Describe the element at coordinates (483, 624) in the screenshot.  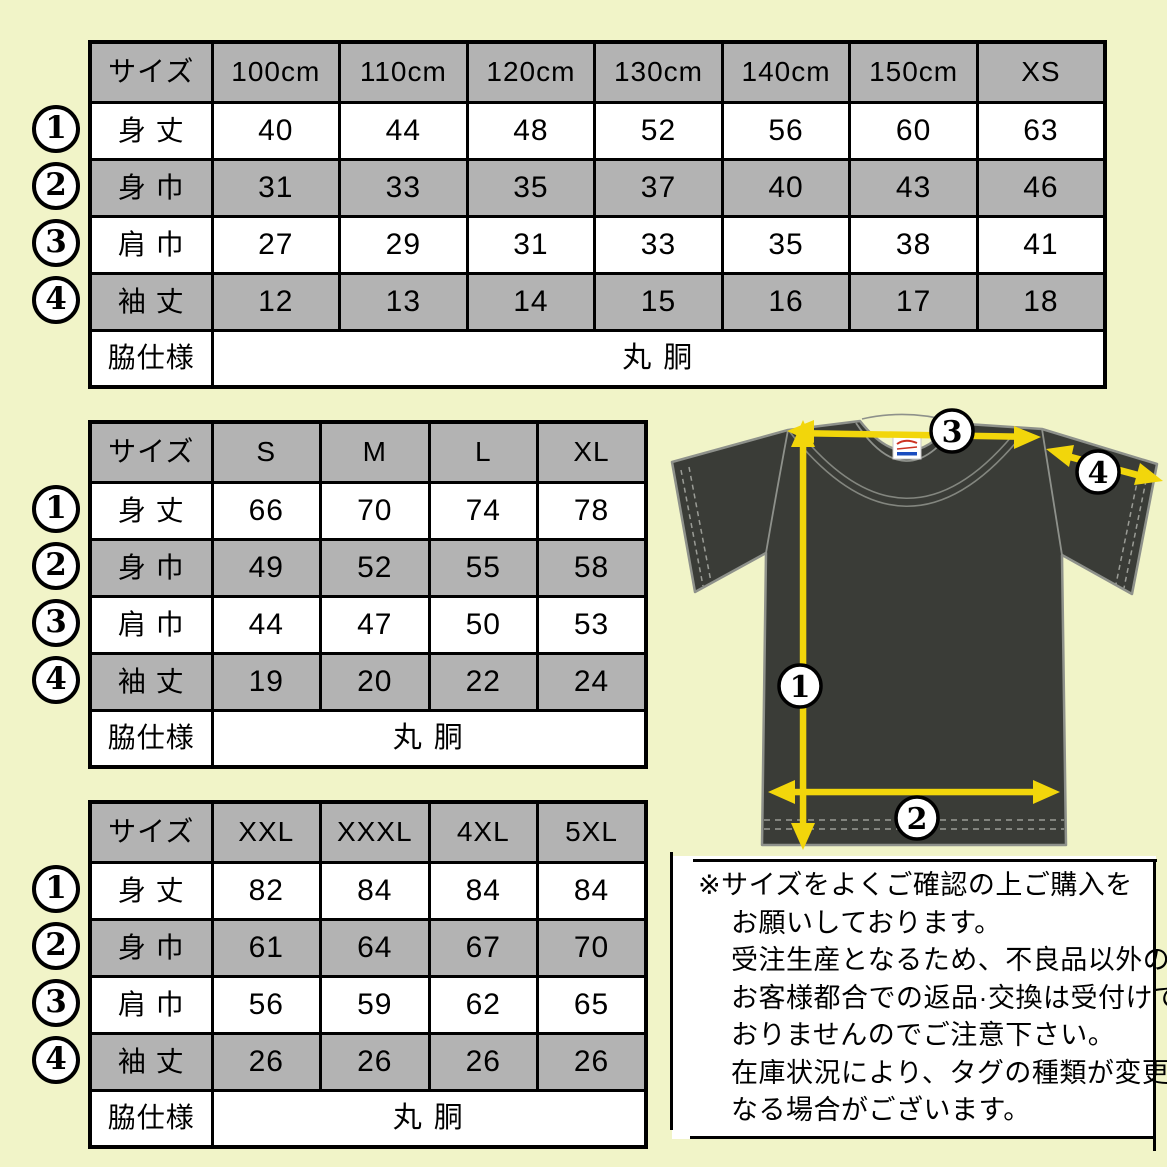
I see `measurement-value-cell: 50` at that location.